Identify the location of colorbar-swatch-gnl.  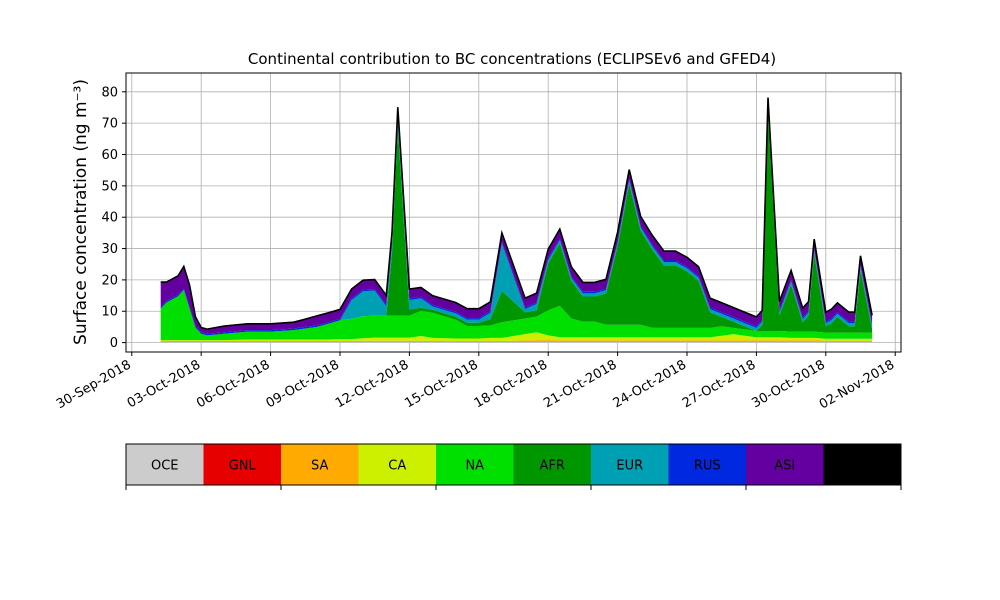
(242, 464).